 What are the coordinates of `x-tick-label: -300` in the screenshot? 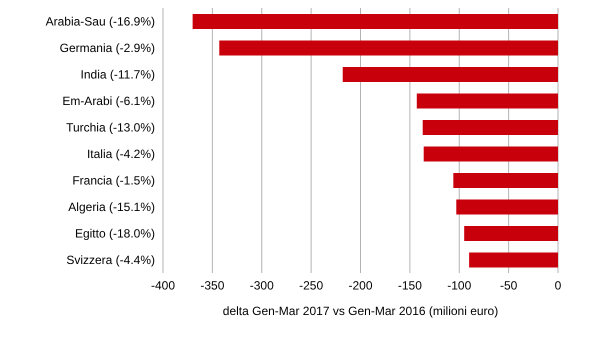 It's located at (262, 285).